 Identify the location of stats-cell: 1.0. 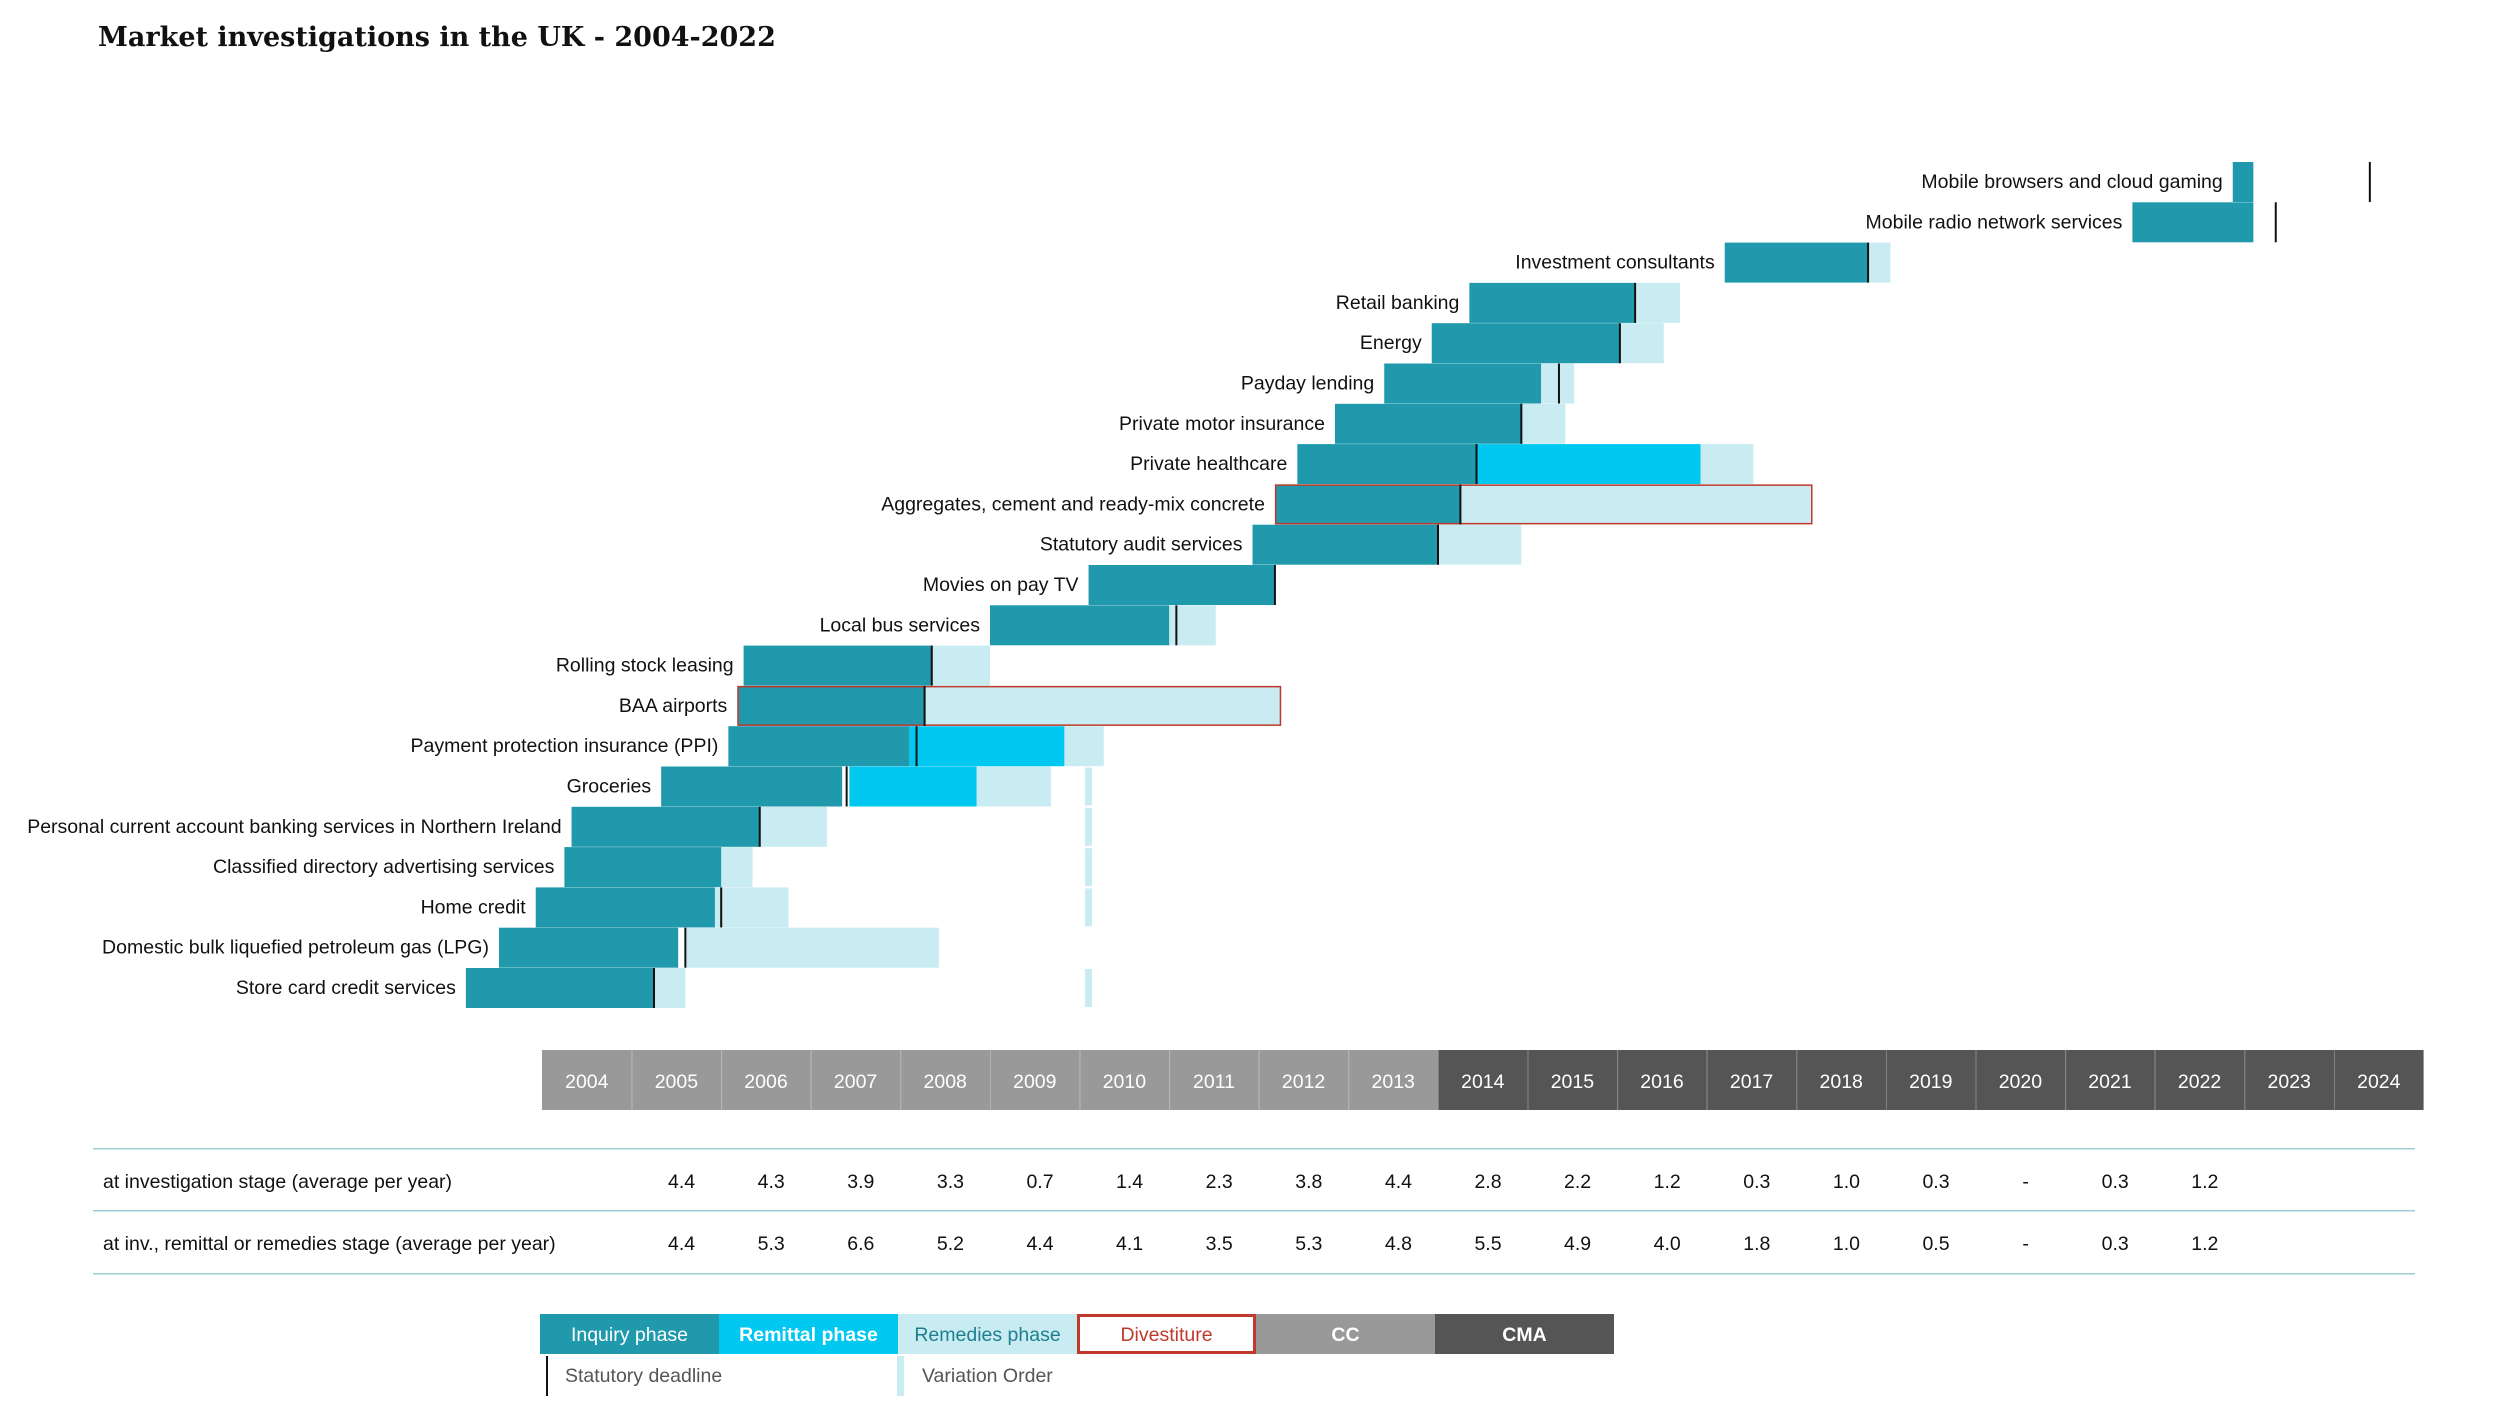
(1846, 1244).